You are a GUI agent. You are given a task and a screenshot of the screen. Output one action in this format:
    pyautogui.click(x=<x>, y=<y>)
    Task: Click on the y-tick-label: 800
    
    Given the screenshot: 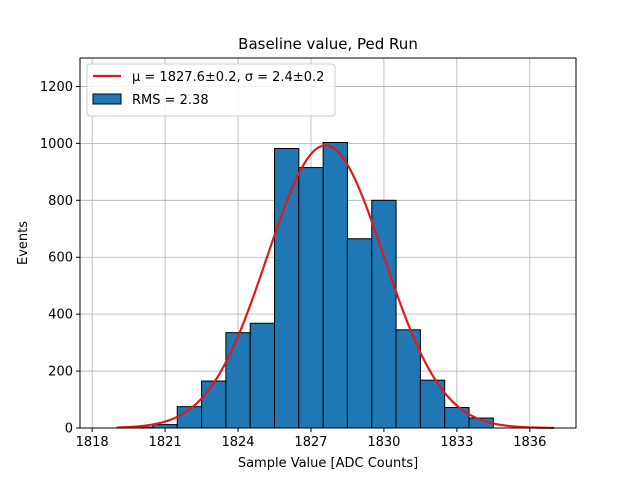 What is the action you would take?
    pyautogui.click(x=60, y=201)
    